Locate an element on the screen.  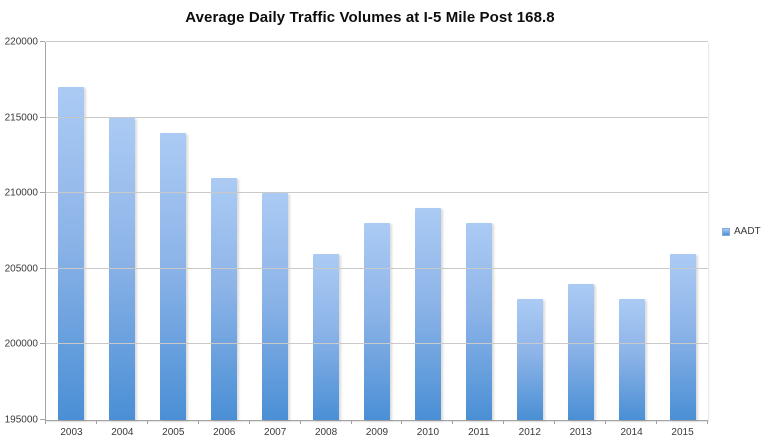
x-axis-label: 2014 is located at coordinates (631, 432).